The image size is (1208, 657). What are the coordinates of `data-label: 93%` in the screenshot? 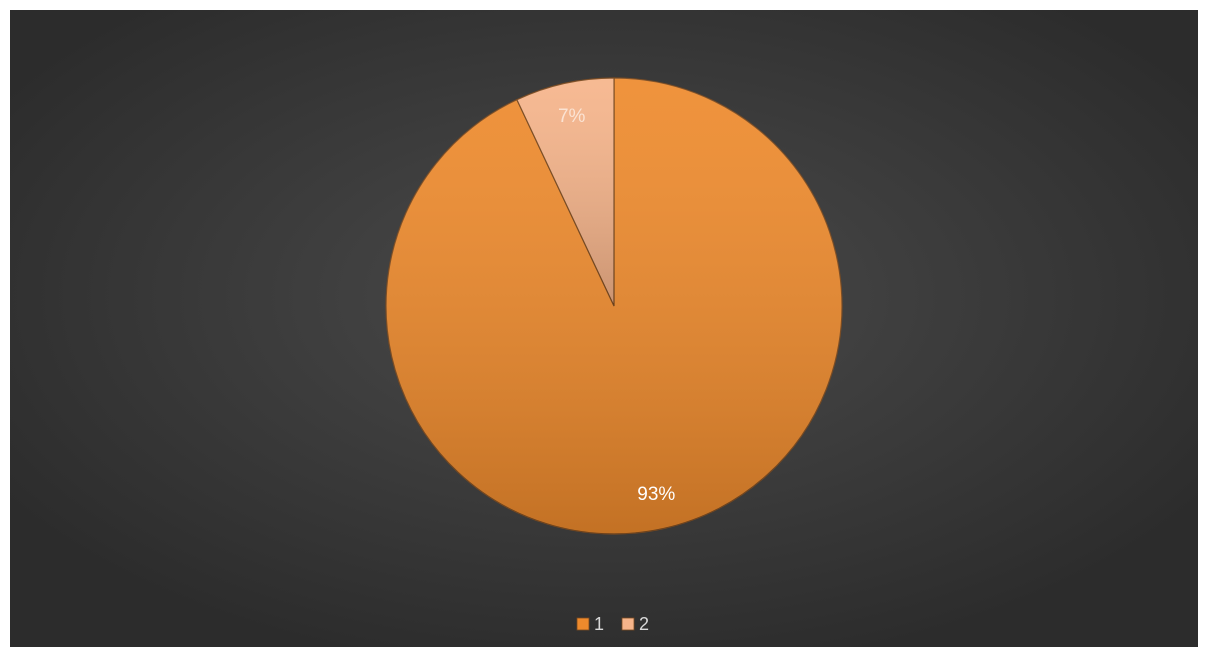 It's located at (656, 494).